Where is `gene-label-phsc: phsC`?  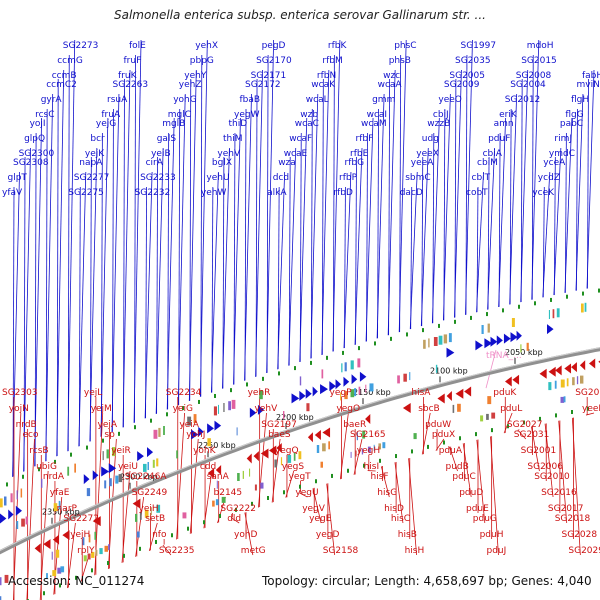
gene-label-phsc: phsC is located at coordinates (405, 46).